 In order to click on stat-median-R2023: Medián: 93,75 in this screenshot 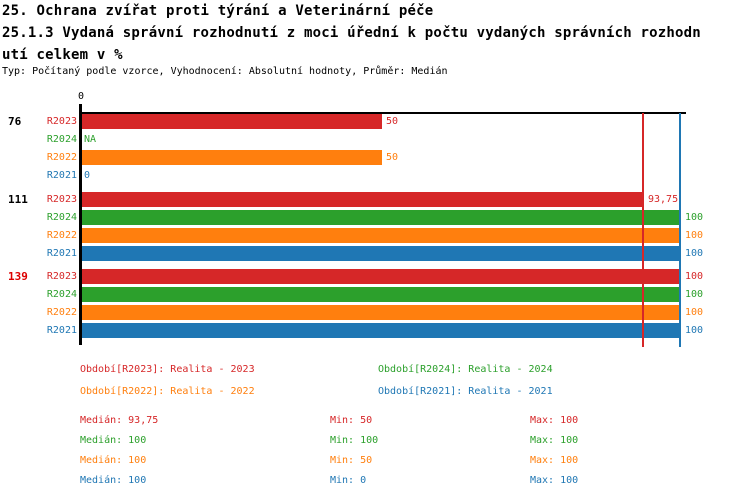, I will do `click(119, 420)`.